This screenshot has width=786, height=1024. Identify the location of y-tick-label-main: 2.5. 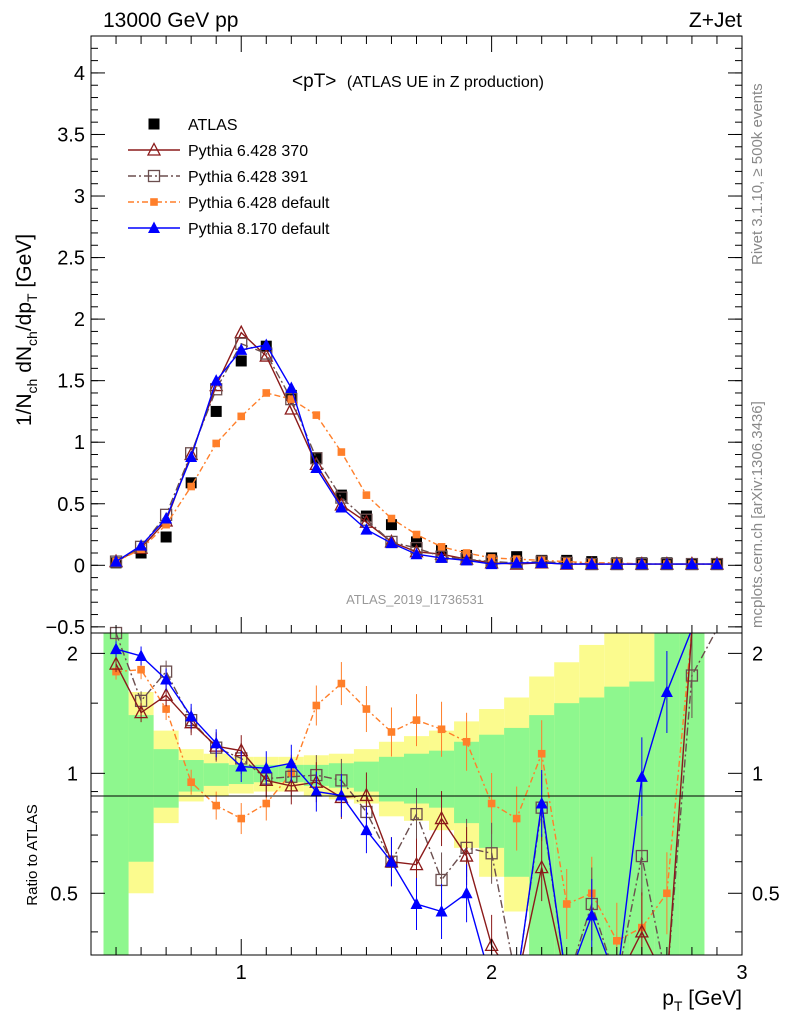
(71, 259).